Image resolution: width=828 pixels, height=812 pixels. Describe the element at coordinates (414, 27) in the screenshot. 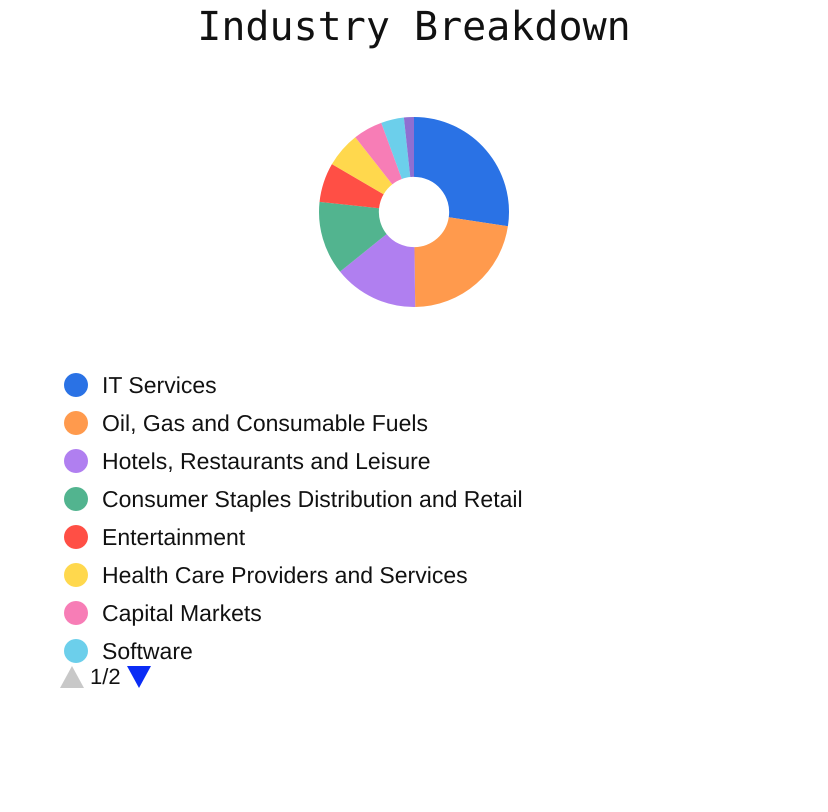

I see `chart-title: Industry Breakdown` at that location.